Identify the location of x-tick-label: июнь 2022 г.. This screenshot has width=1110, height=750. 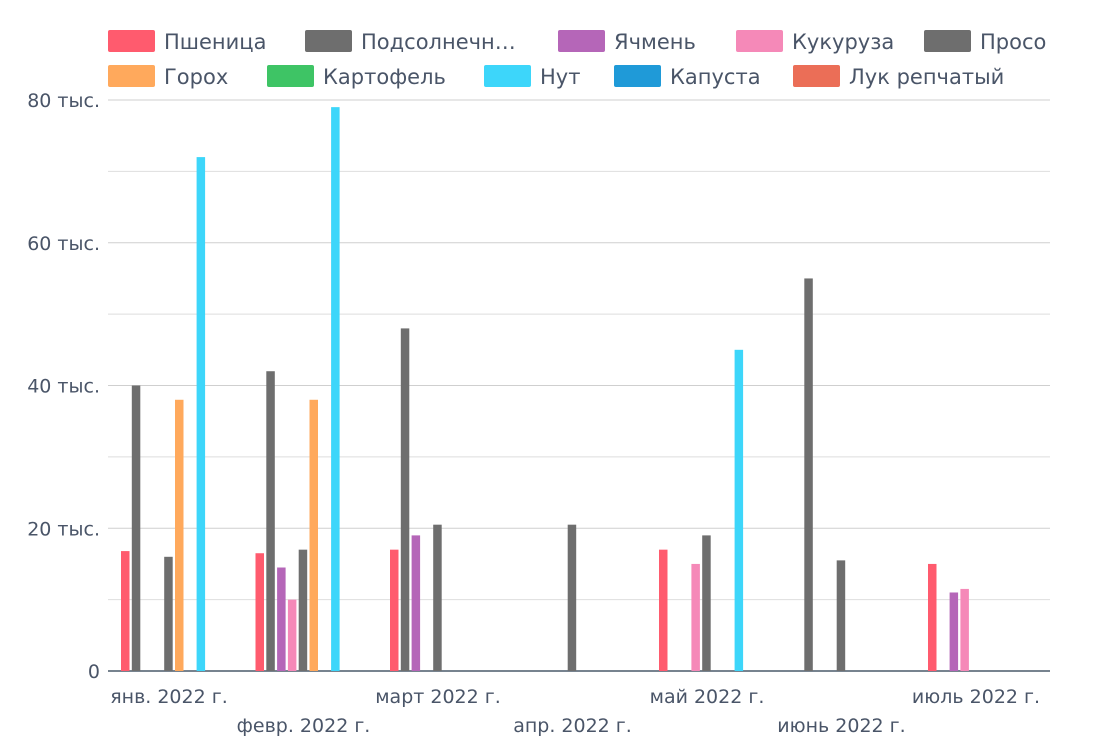
(841, 726).